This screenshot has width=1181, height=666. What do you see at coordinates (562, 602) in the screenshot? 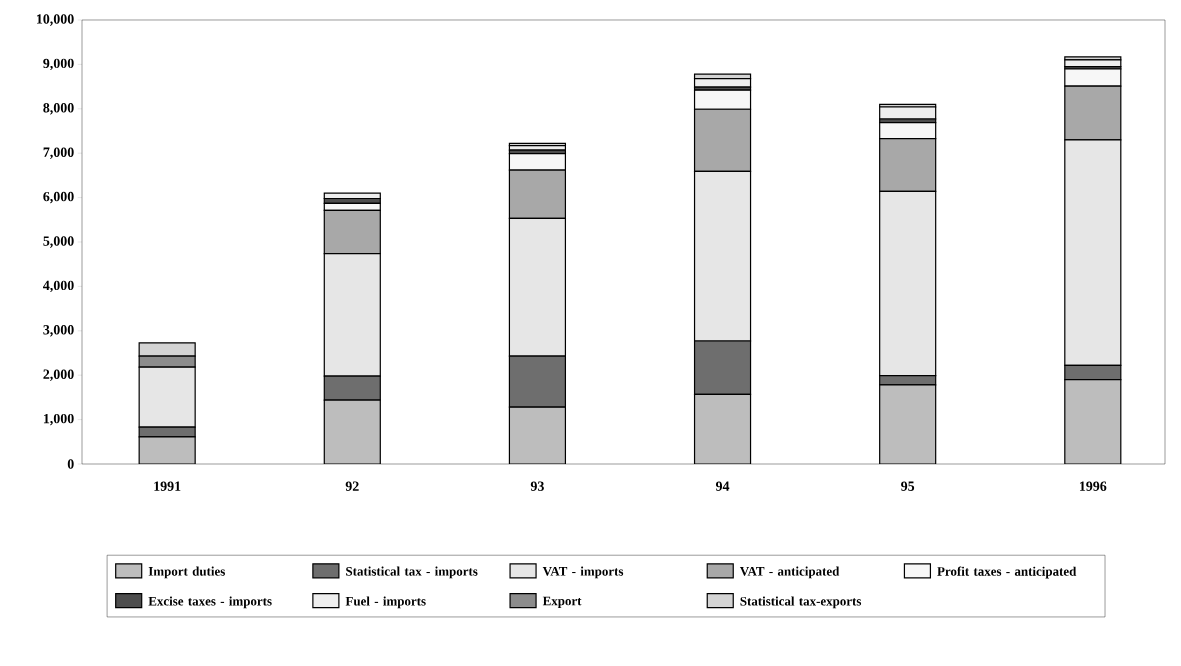
I see `legend-label: Export` at bounding box center [562, 602].